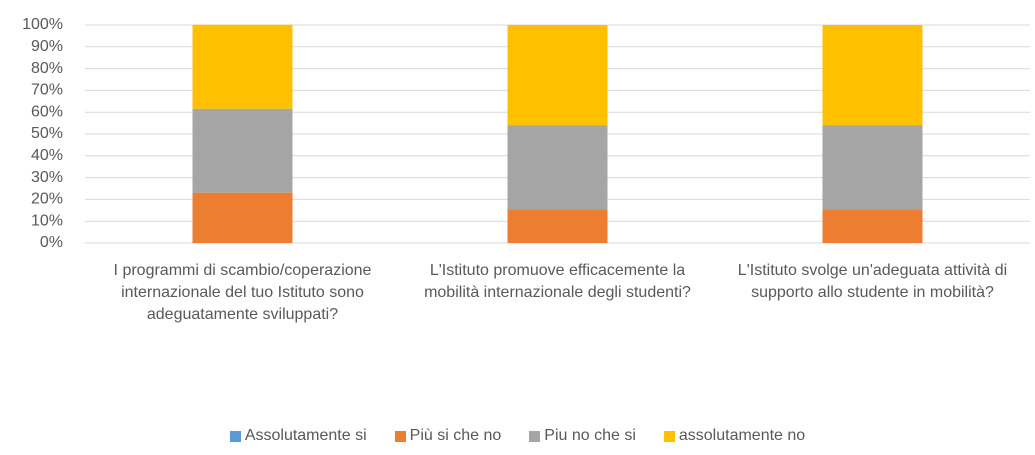 This screenshot has width=1035, height=455. Describe the element at coordinates (47, 111) in the screenshot. I see `y-tick-label: 60%` at that location.